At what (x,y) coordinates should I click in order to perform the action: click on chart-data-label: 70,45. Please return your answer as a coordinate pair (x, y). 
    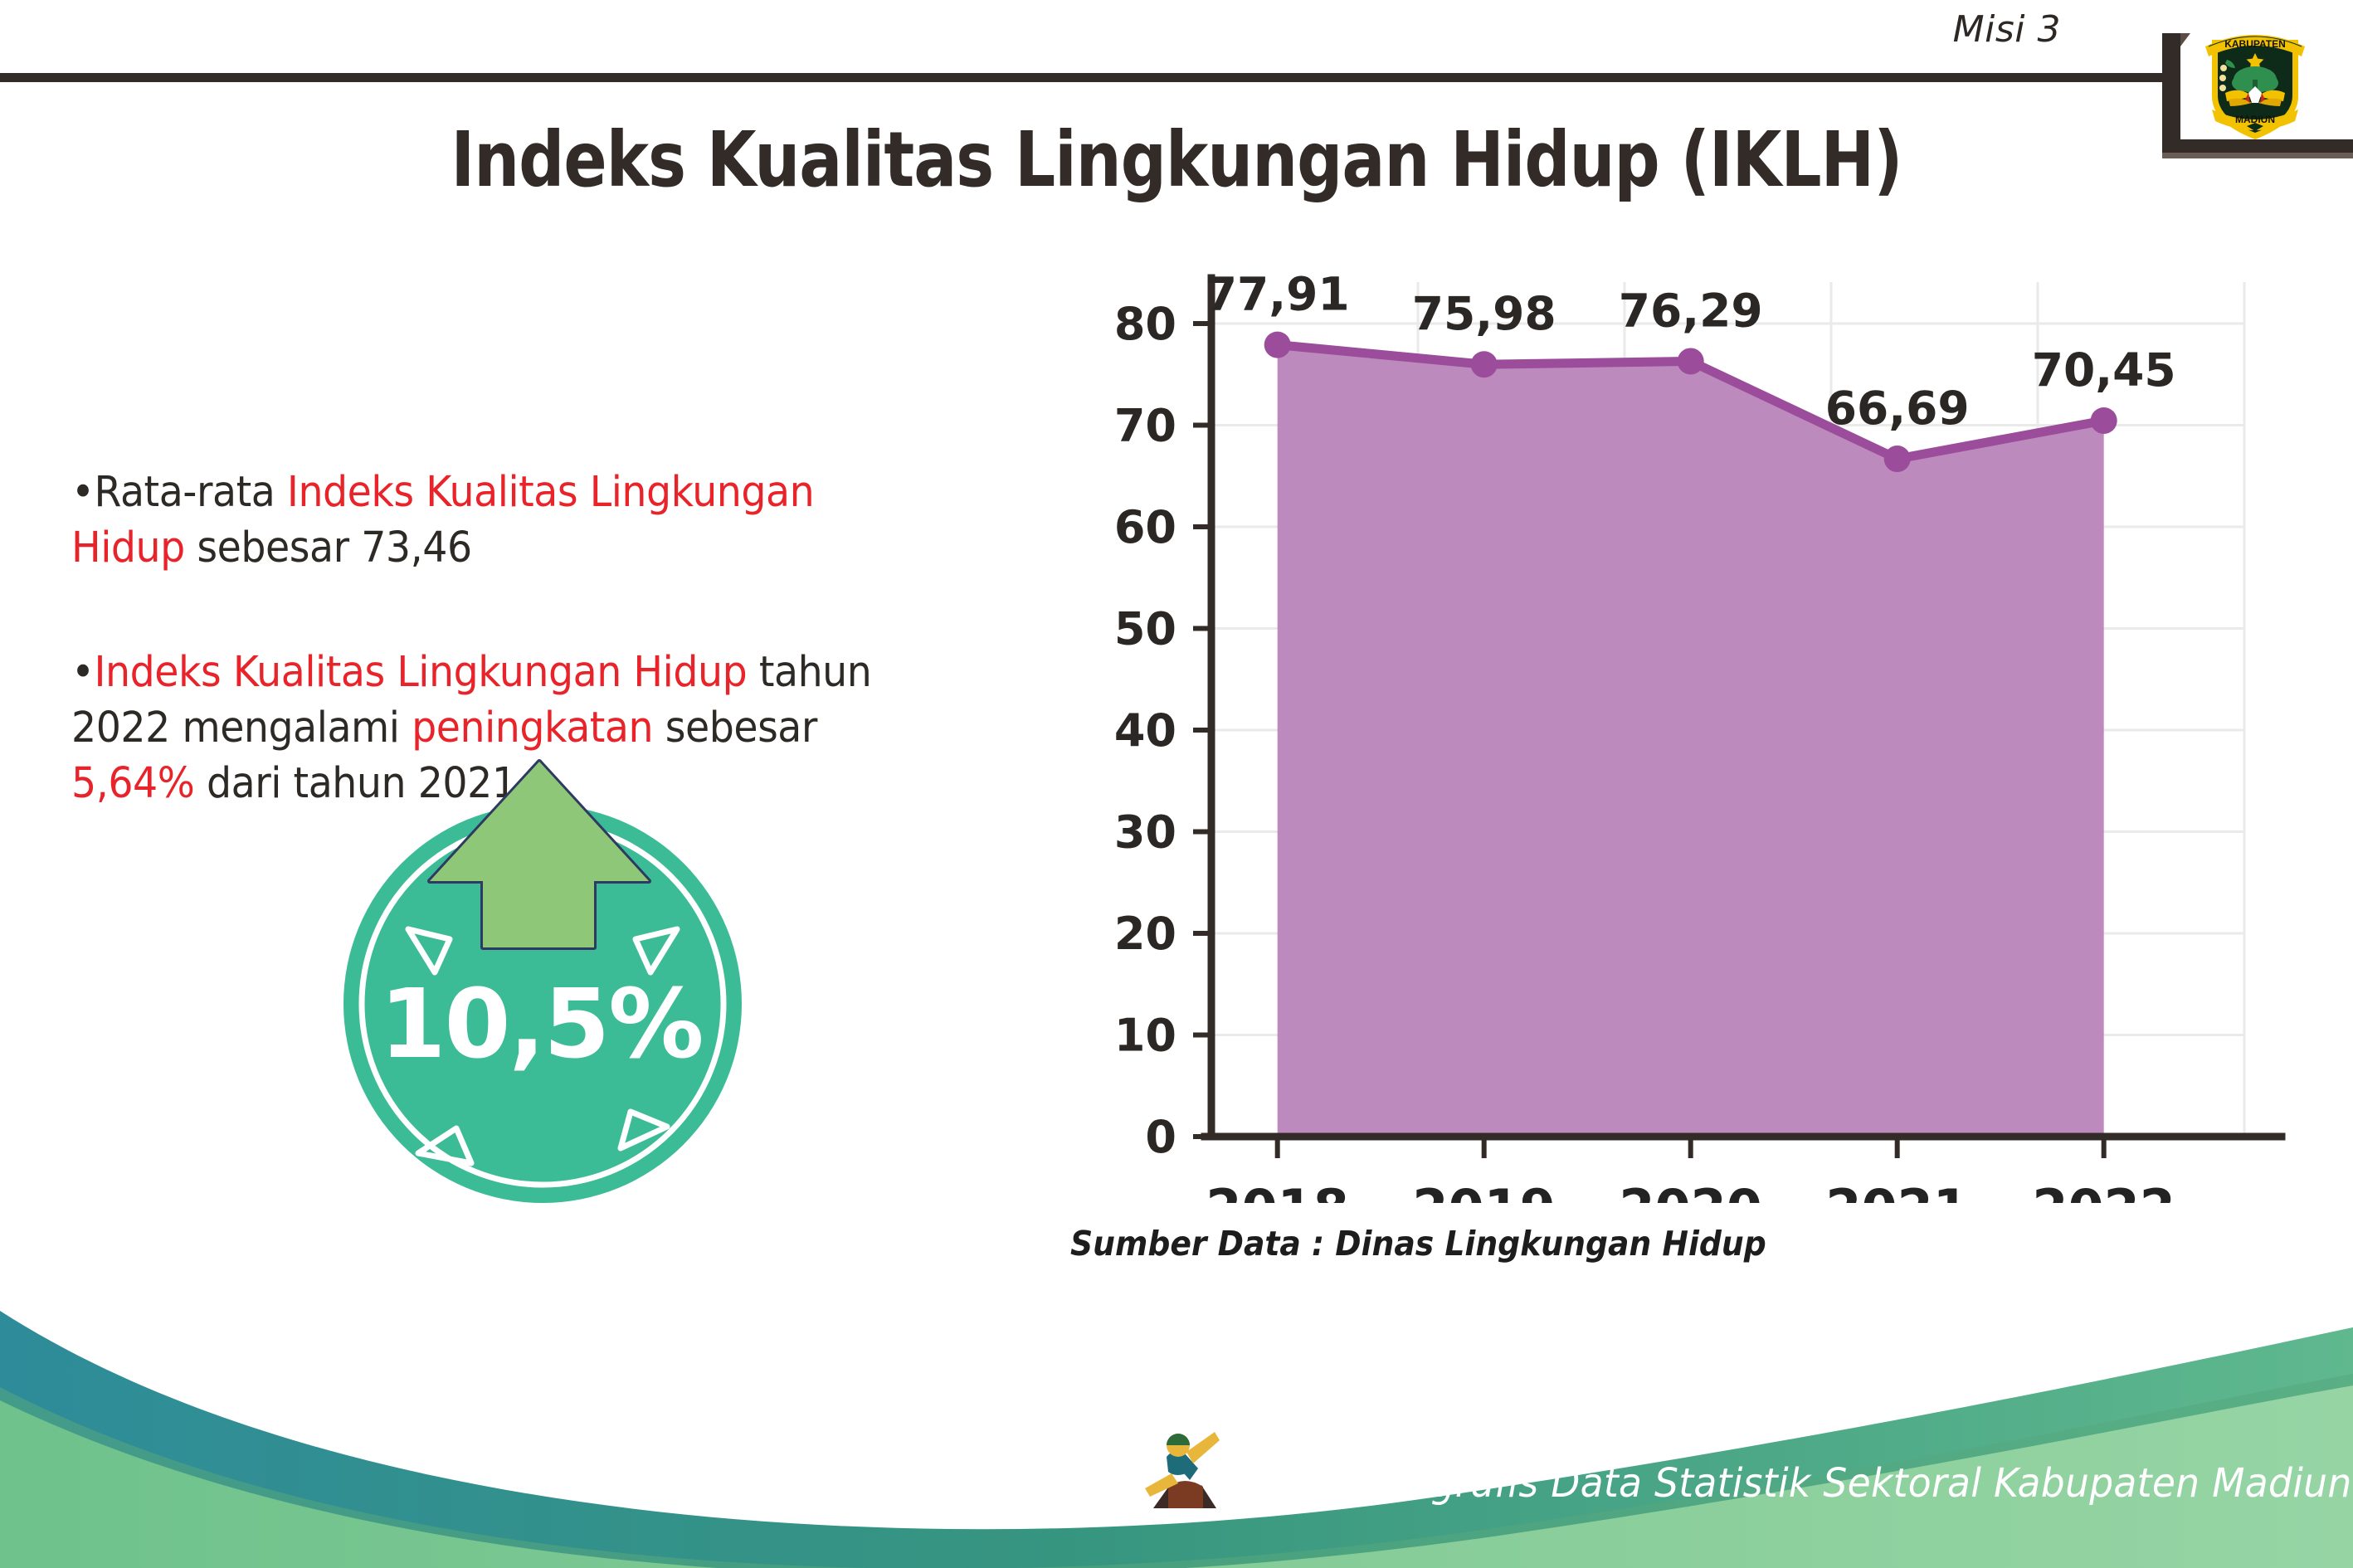
    Looking at the image, I should click on (2104, 370).